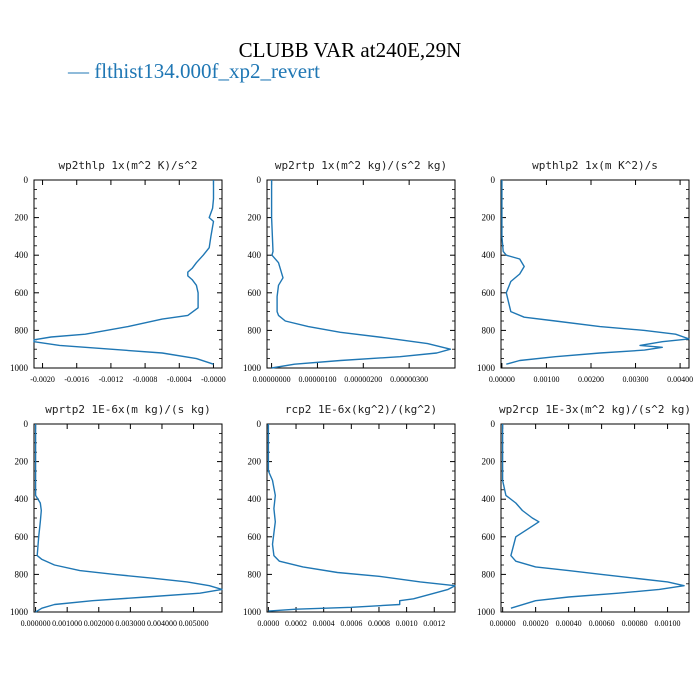  I want to click on panel-title: wp2rtp 1x(m^2 kg)/(s^2 kg), so click(361, 165).